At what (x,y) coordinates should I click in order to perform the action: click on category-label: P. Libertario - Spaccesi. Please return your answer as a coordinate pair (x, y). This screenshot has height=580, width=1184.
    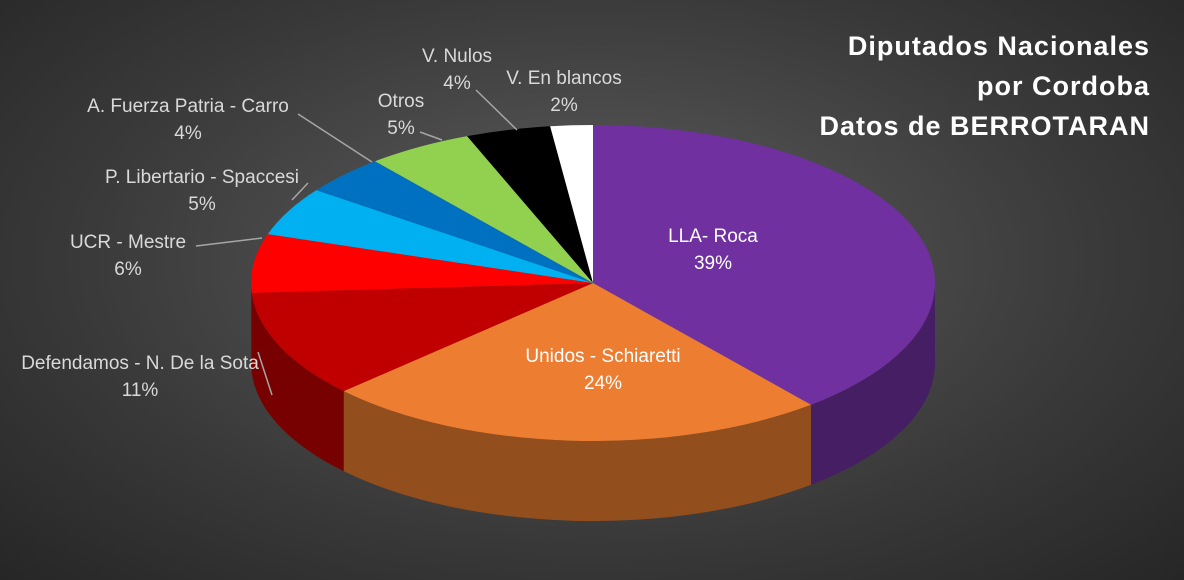
    Looking at the image, I should click on (202, 177).